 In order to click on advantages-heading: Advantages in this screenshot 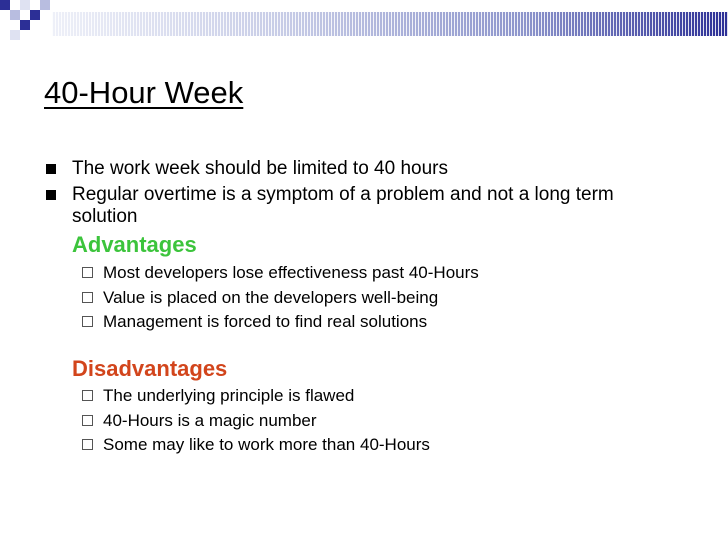, I will do `click(134, 244)`.